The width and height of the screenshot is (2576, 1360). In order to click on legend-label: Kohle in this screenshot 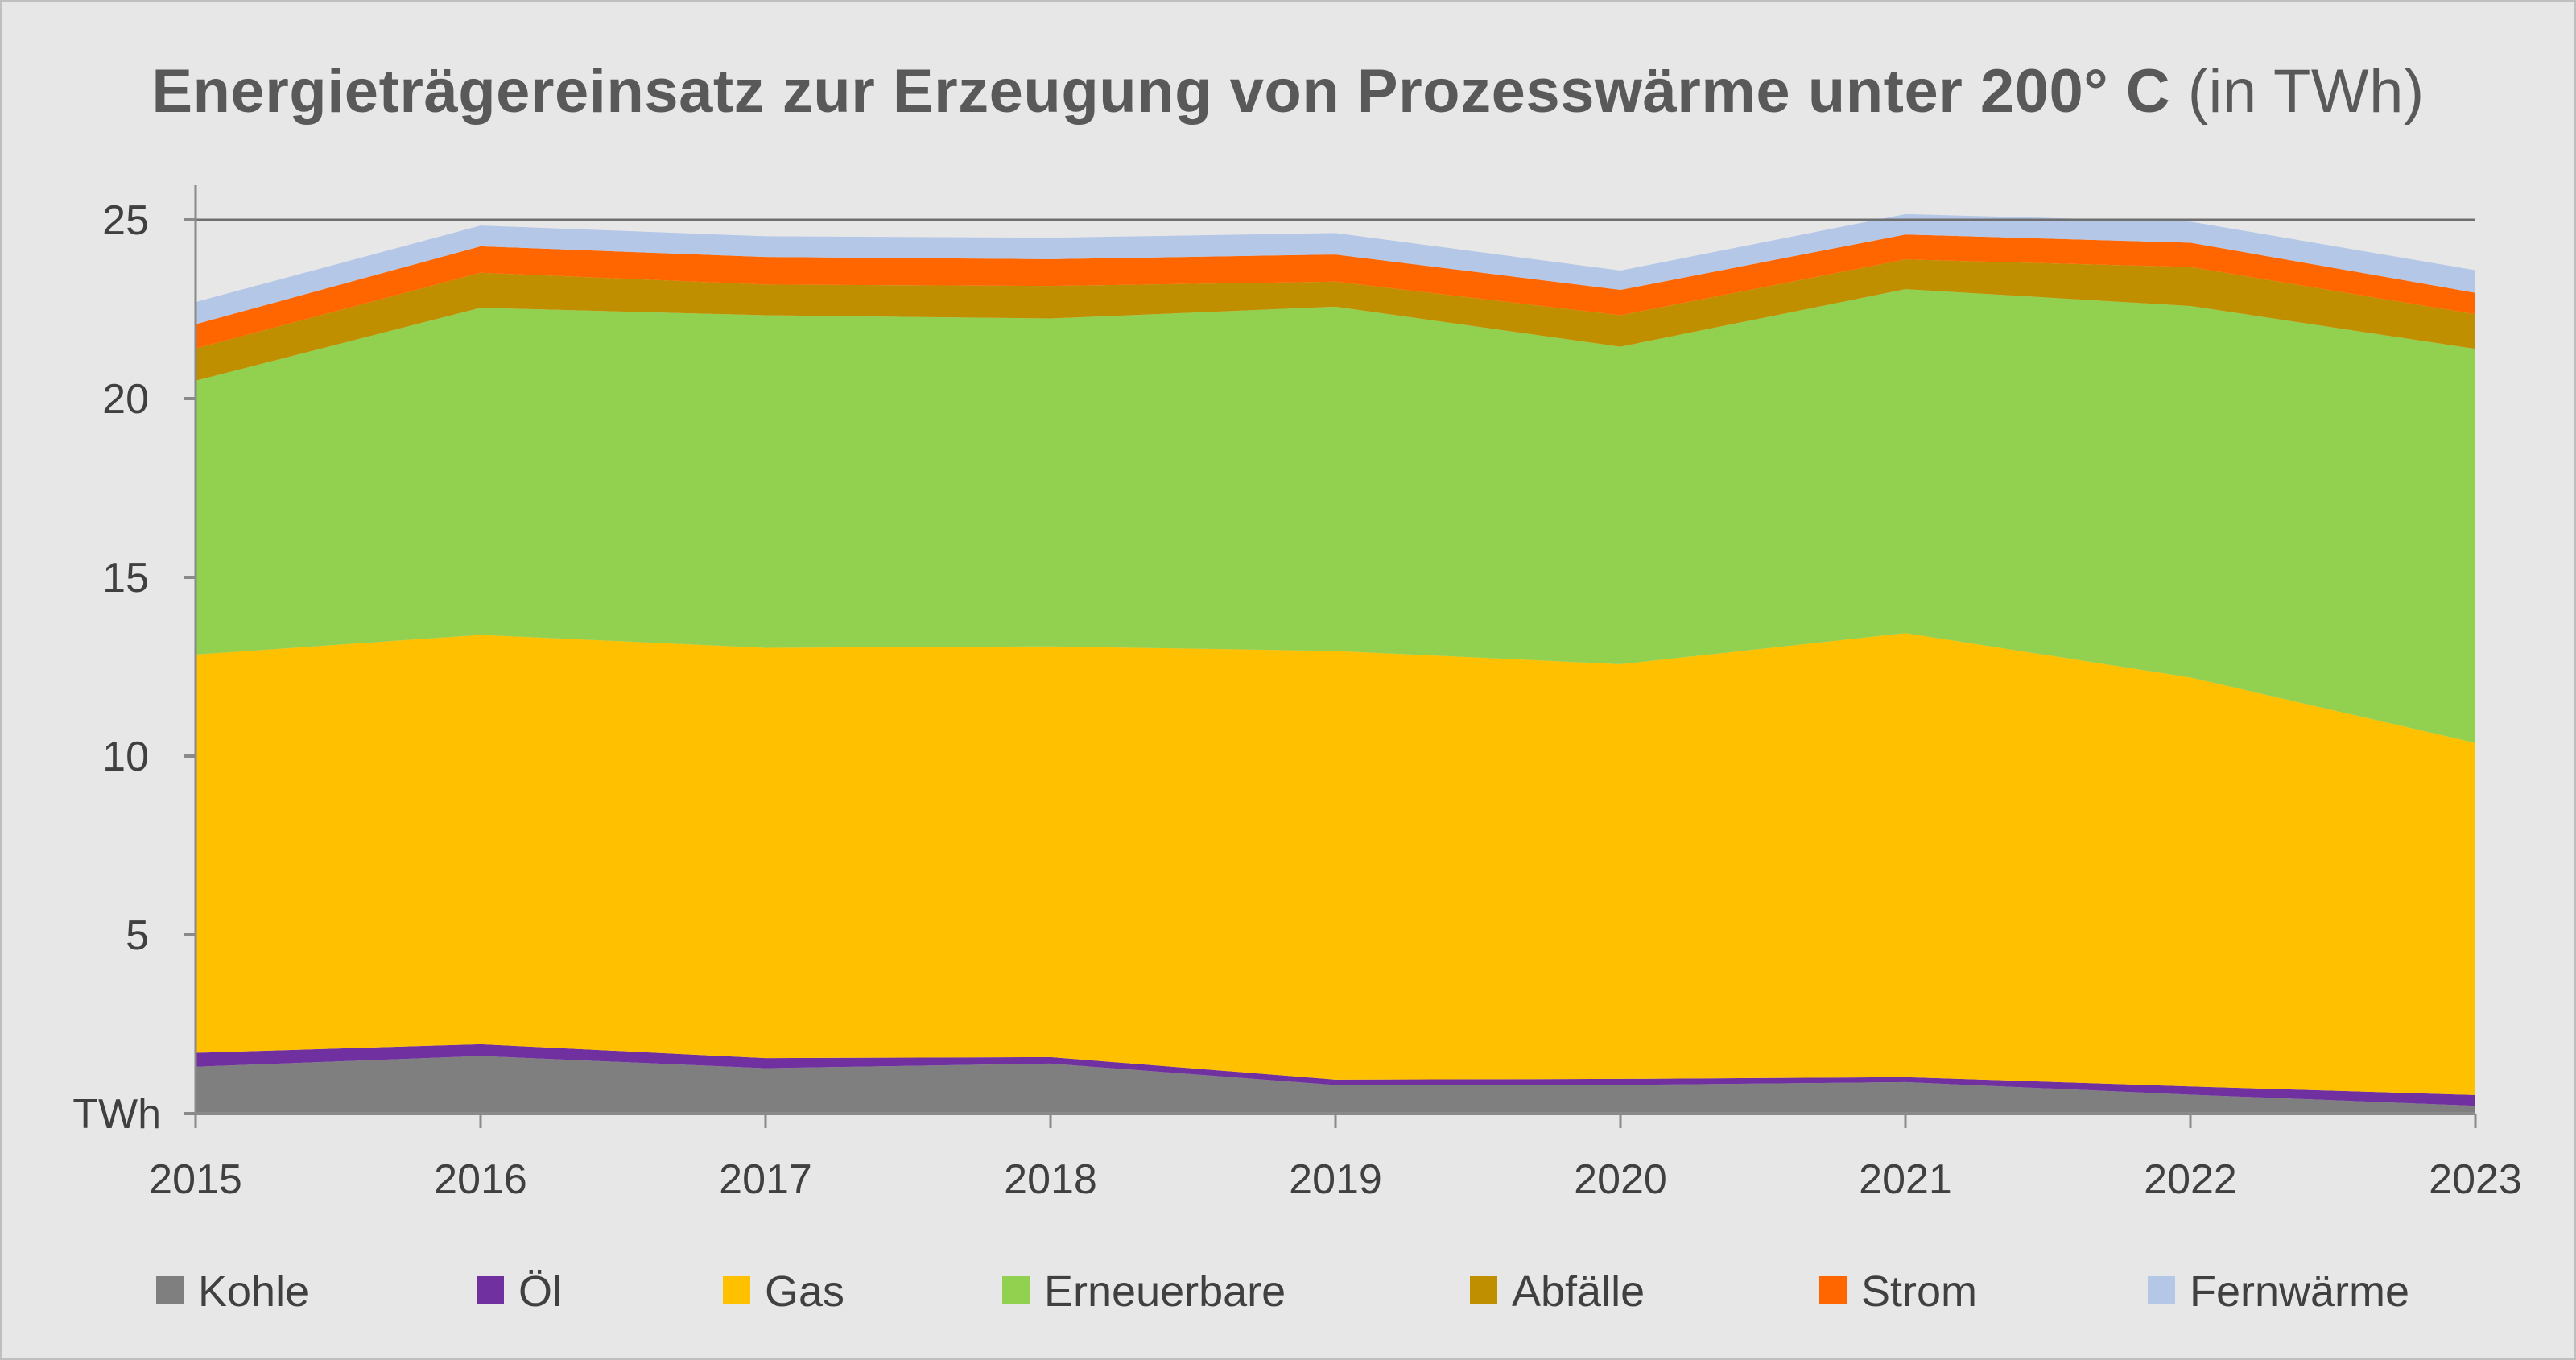, I will do `click(253, 1291)`.